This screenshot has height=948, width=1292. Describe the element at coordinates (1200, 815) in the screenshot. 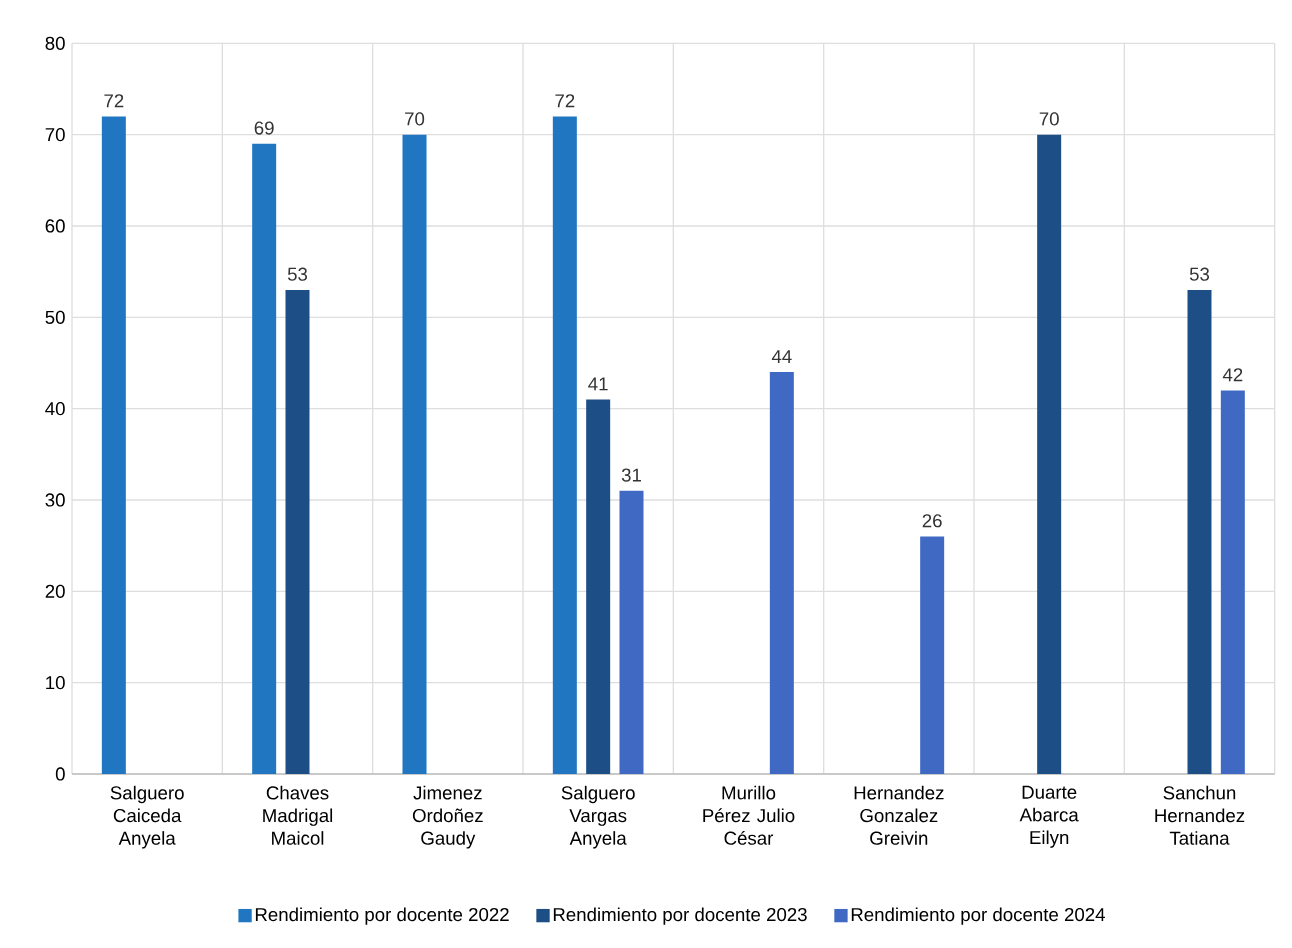

I see `x-tick-label: Sanchun Hernandez Tatiana` at that location.